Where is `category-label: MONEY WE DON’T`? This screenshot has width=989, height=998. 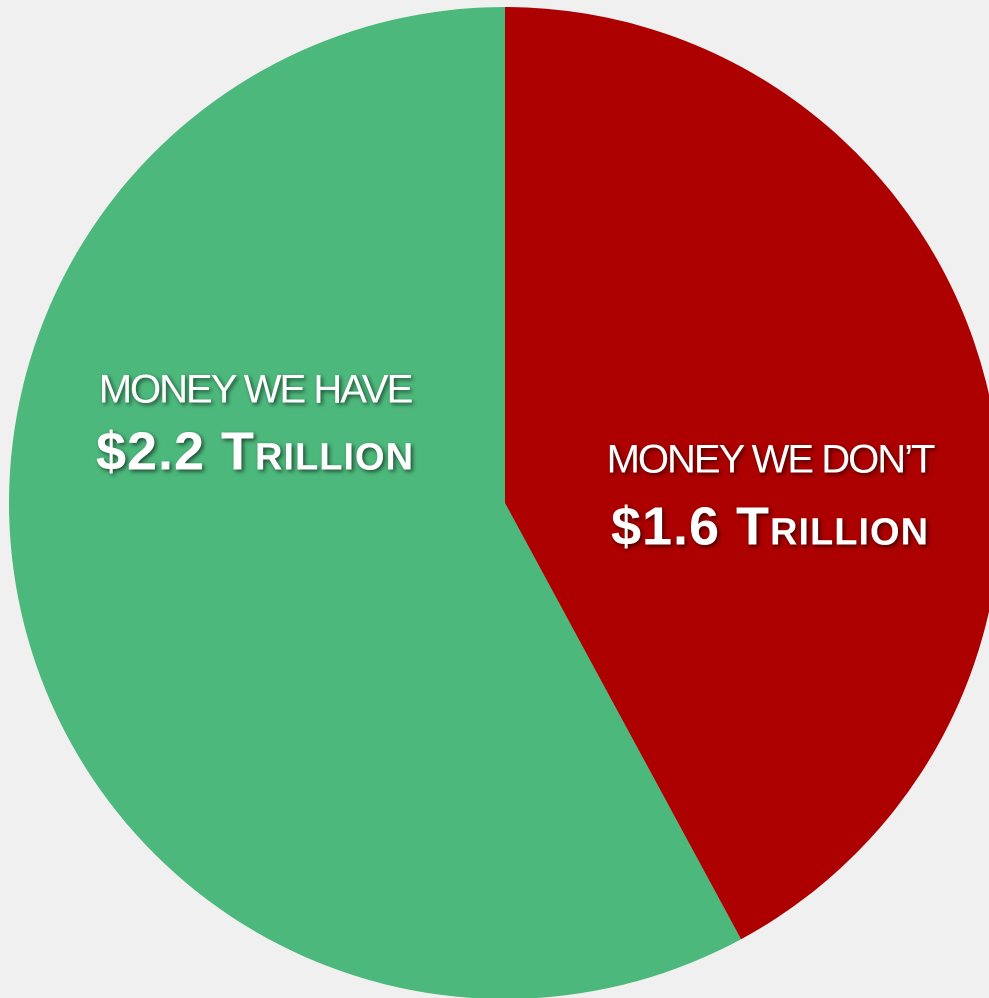 category-label: MONEY WE DON’T is located at coordinates (771, 460).